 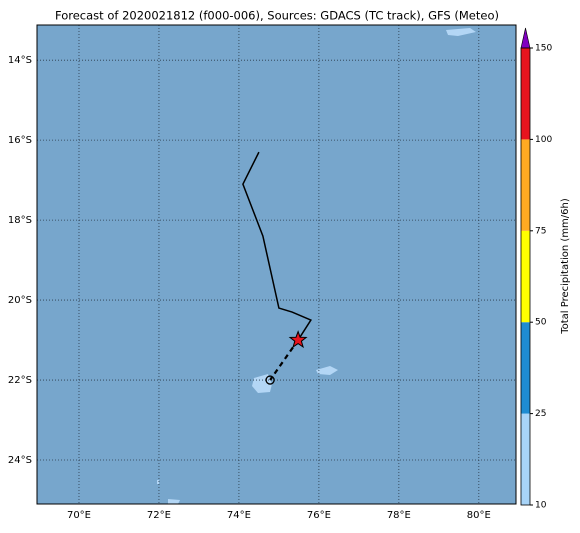 What do you see at coordinates (20, 460) in the screenshot?
I see `y-tick-label: 24°S` at bounding box center [20, 460].